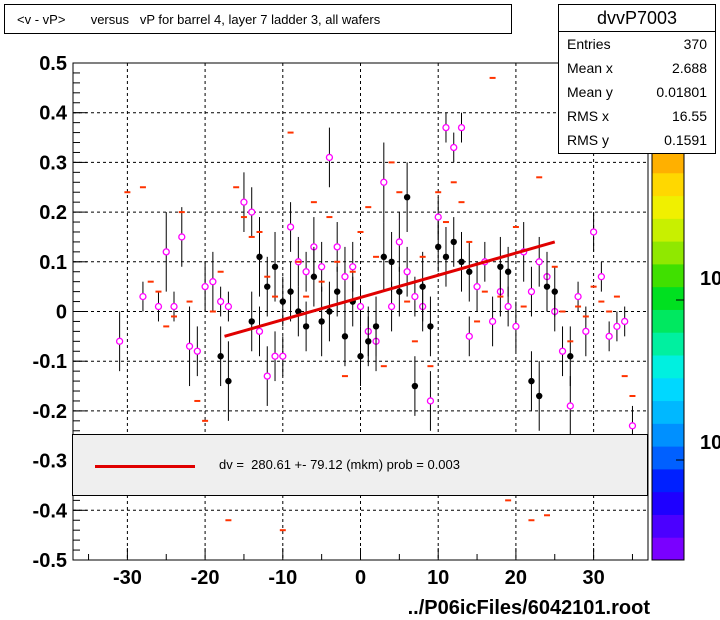 The height and width of the screenshot is (620, 720). What do you see at coordinates (53, 163) in the screenshot?
I see `y-tick-label: 0.3` at bounding box center [53, 163].